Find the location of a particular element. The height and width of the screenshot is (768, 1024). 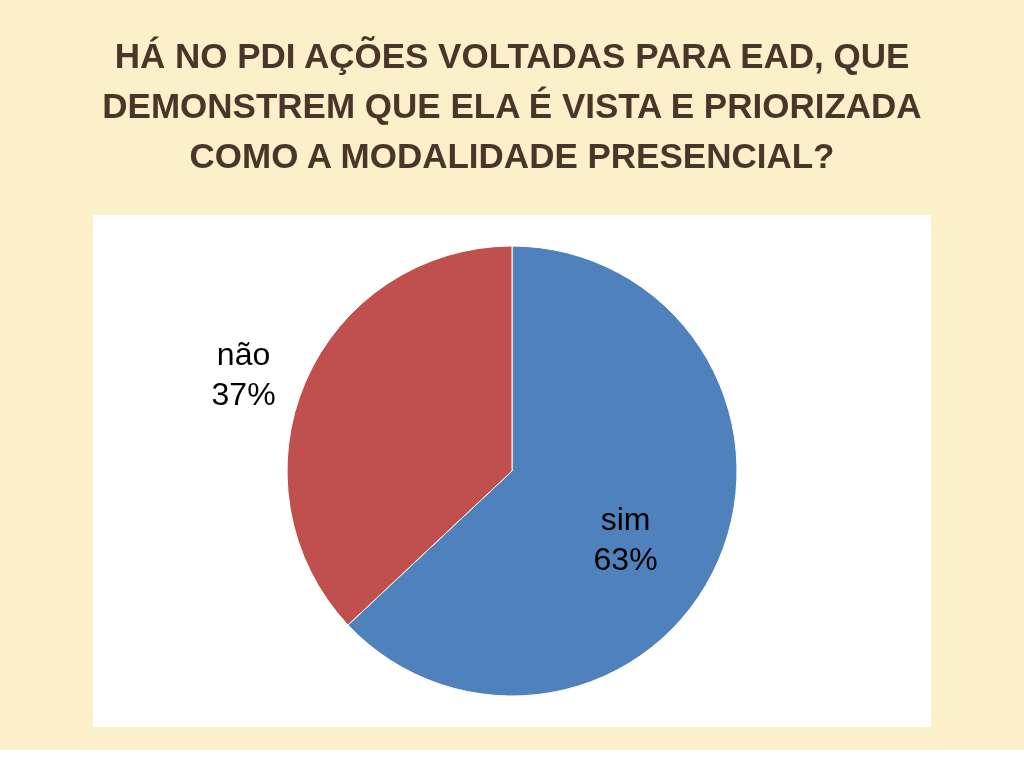

data-label: 37% is located at coordinates (243, 393).